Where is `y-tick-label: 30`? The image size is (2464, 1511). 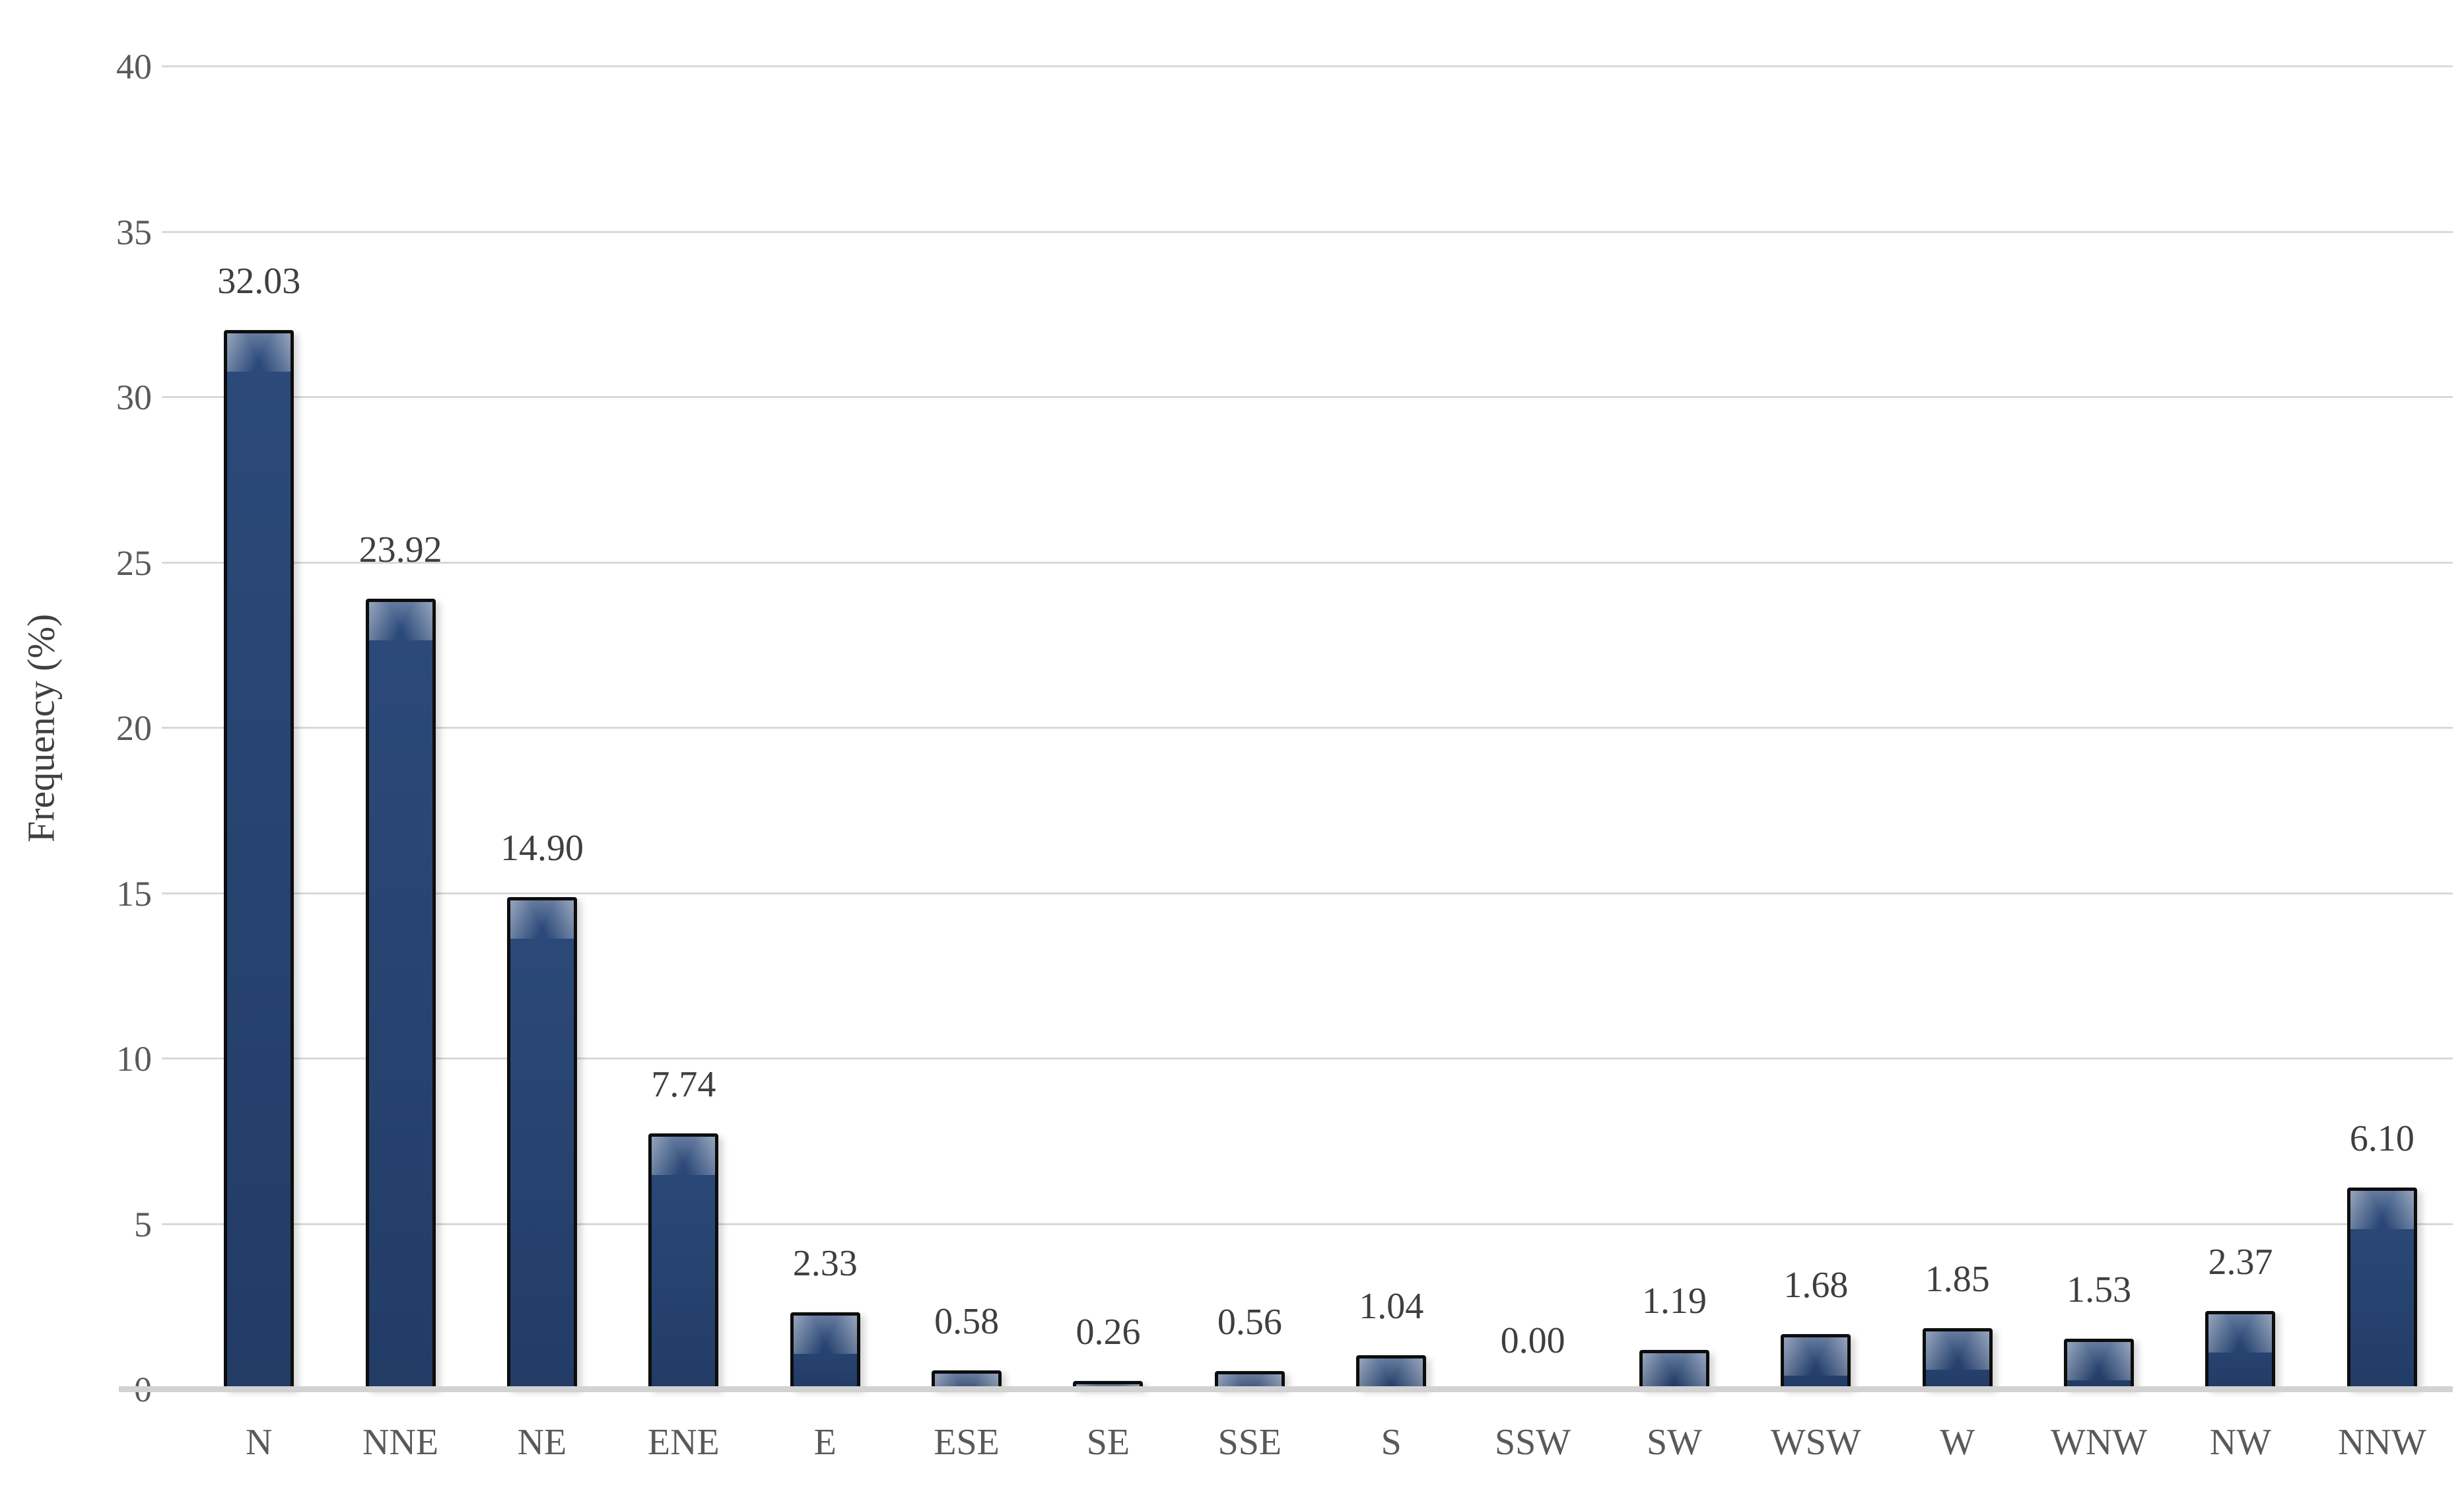
y-tick-label: 30 is located at coordinates (134, 397).